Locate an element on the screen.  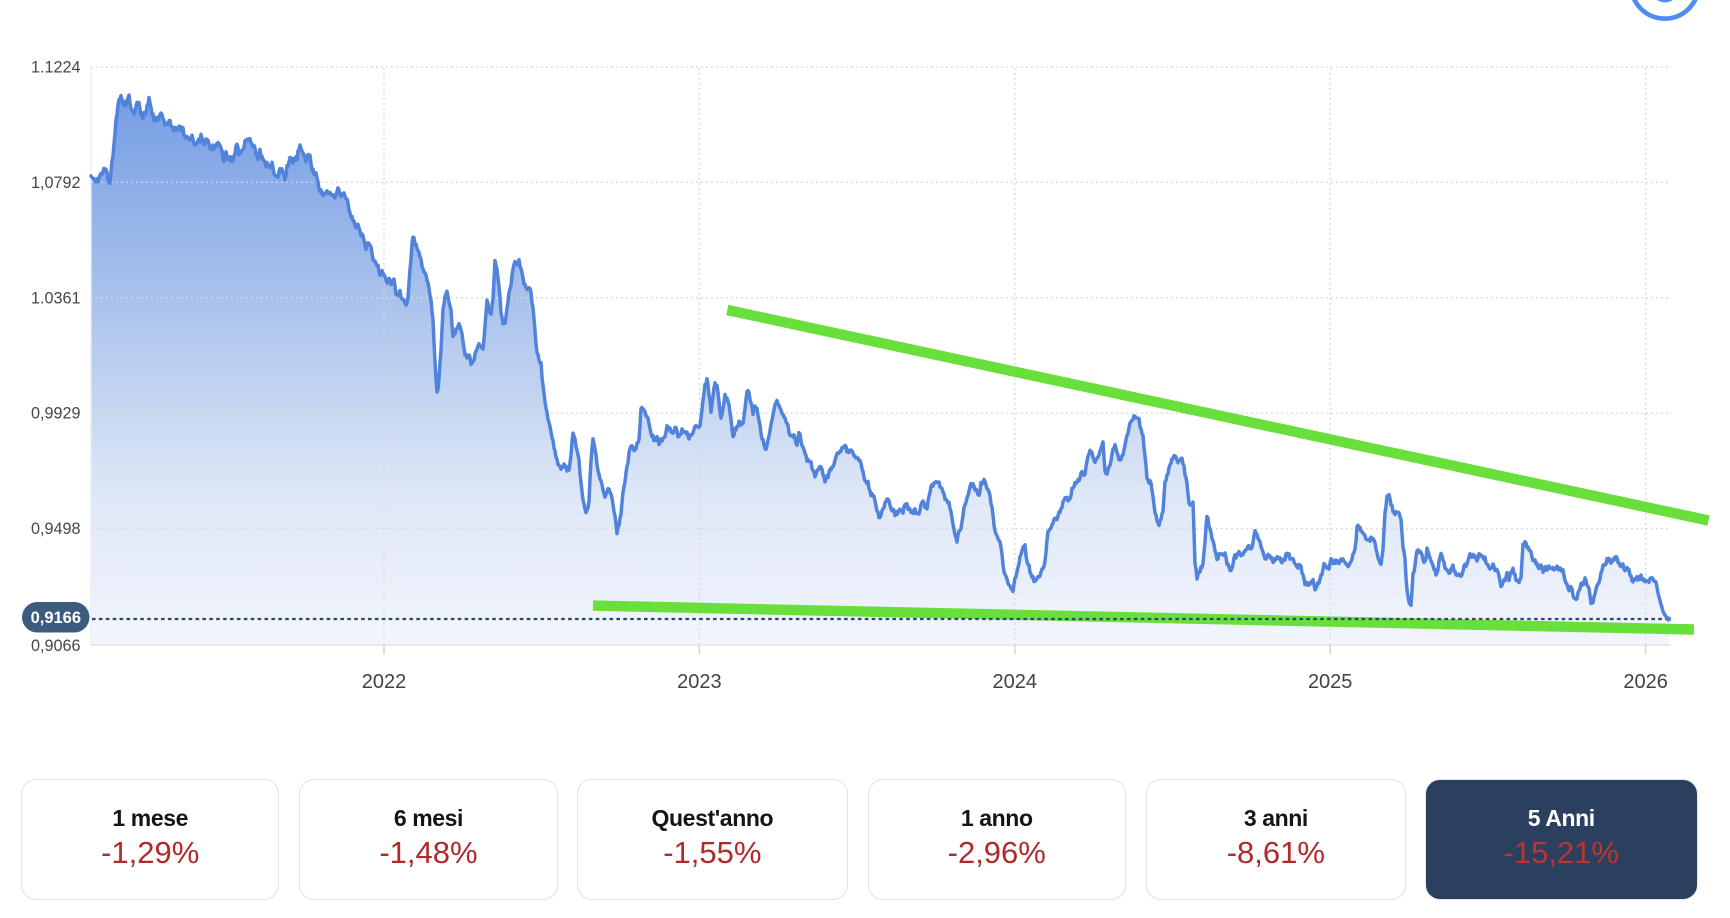
svg-text: 2024 is located at coordinates (1015, 682).